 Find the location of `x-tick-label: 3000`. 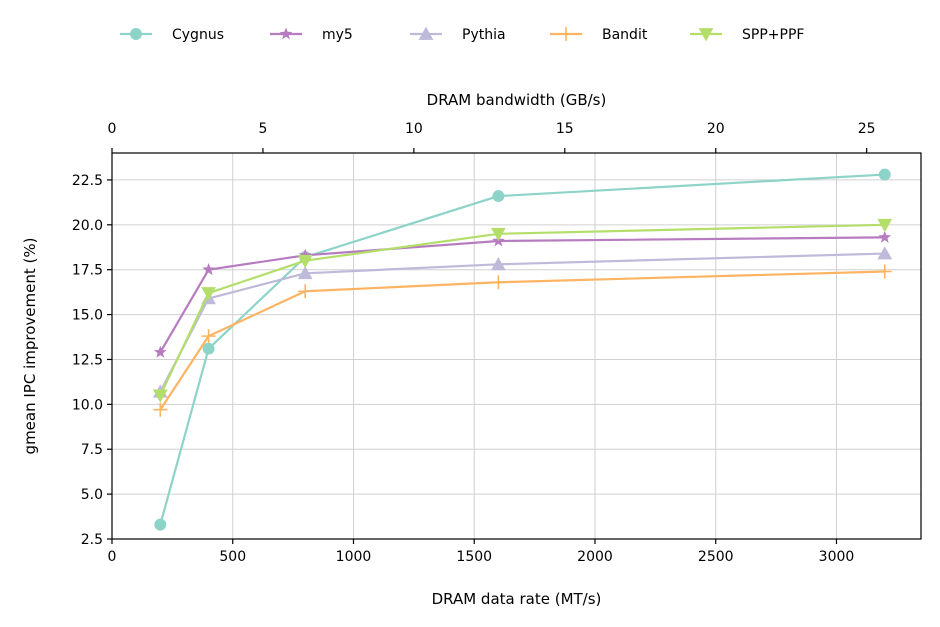

x-tick-label: 3000 is located at coordinates (837, 557).